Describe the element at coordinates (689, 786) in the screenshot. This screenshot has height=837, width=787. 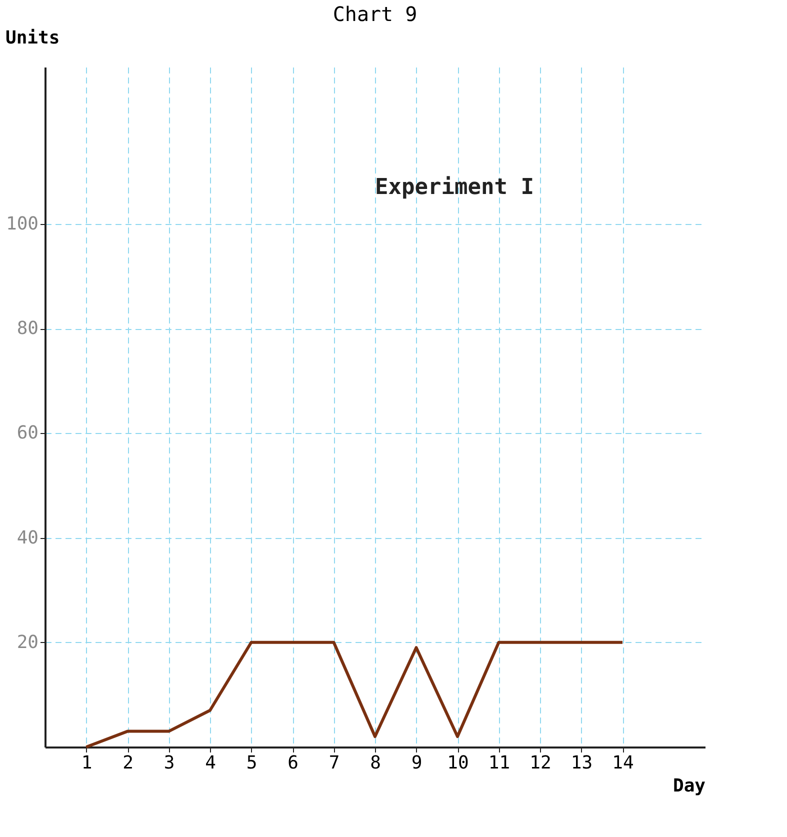
I see `x-axis-title: Day` at that location.